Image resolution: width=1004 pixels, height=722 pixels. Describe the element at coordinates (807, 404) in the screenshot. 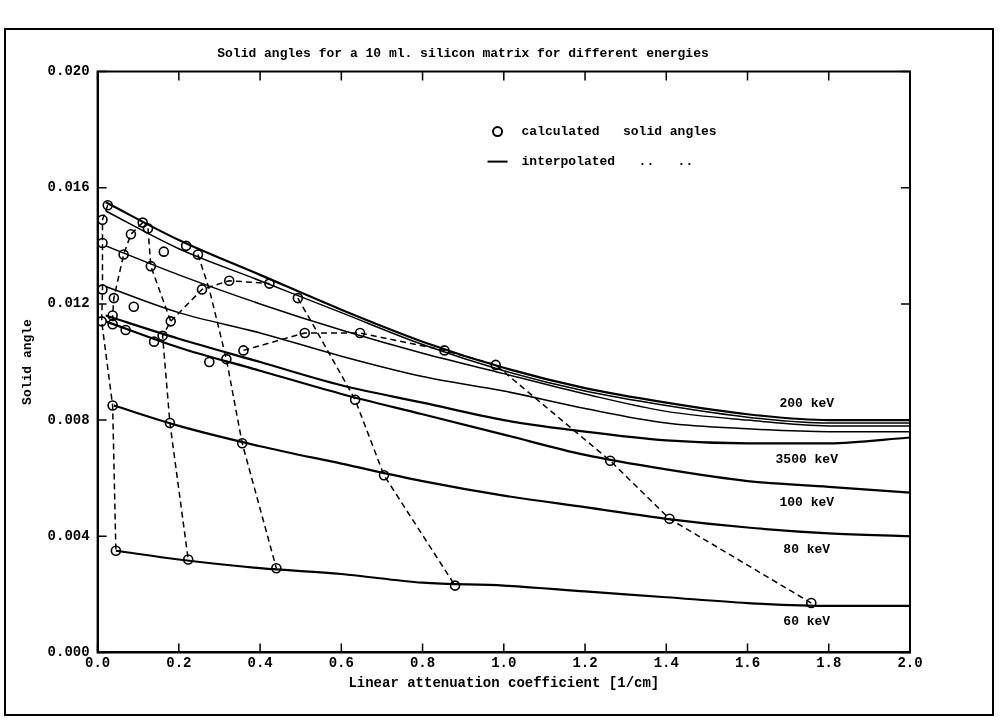

I see `series-label: 200 keV` at that location.